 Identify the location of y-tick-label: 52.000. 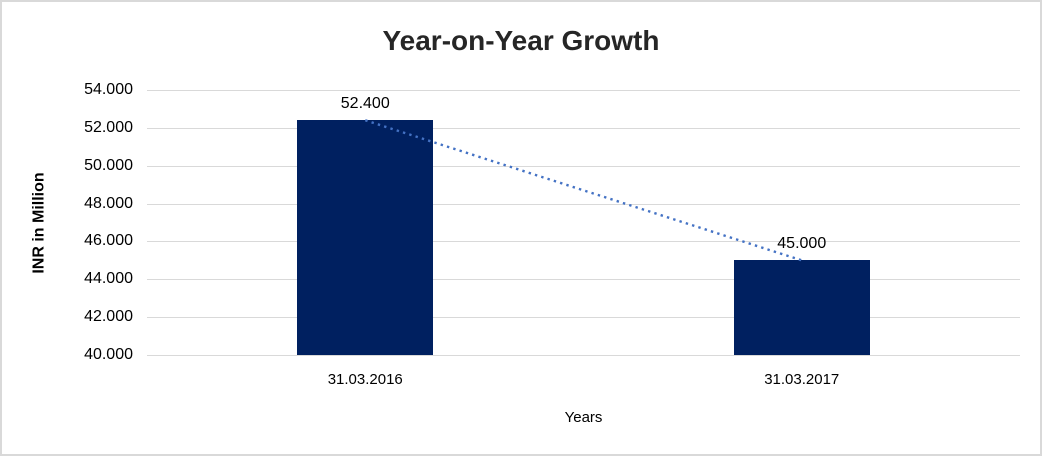
(108, 127).